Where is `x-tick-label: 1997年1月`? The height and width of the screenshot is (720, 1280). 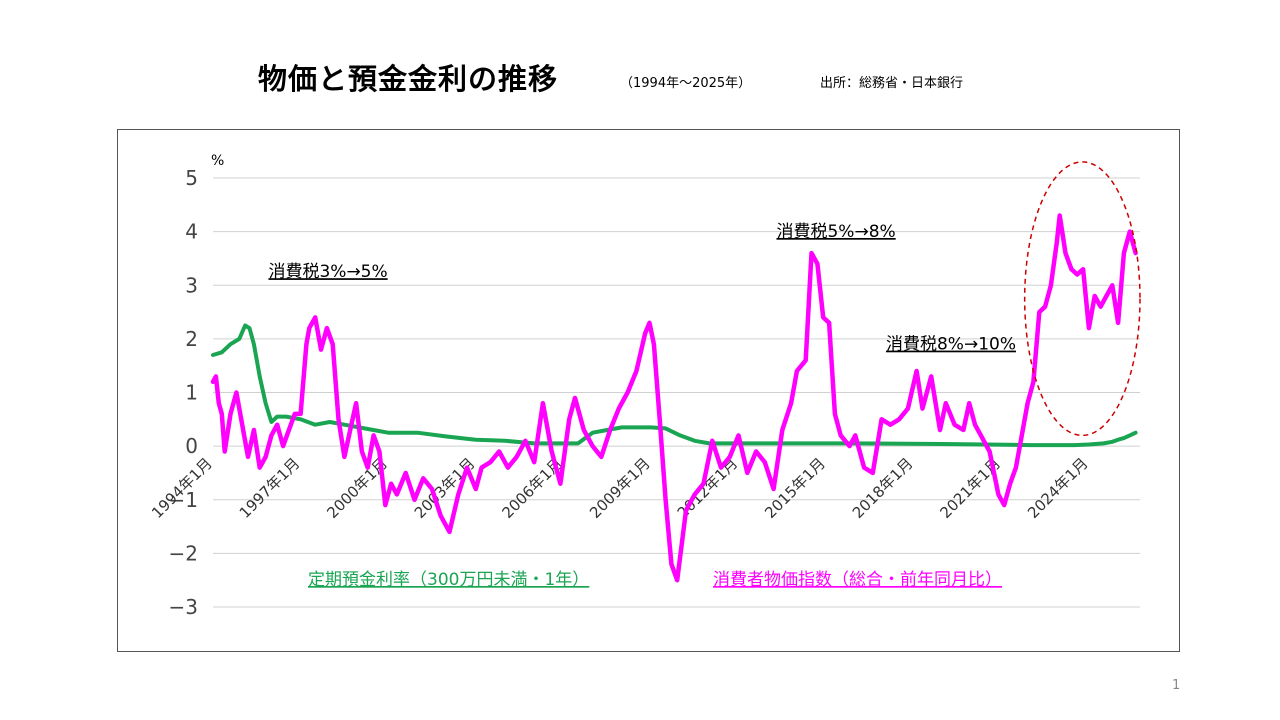
x-tick-label: 1997年1月 is located at coordinates (270, 488).